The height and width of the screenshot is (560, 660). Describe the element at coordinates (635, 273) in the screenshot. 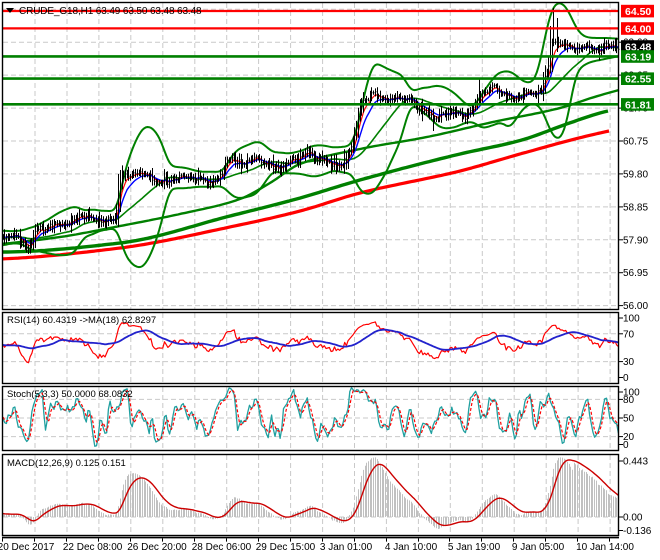

I see `svg-text: 56.95` at that location.